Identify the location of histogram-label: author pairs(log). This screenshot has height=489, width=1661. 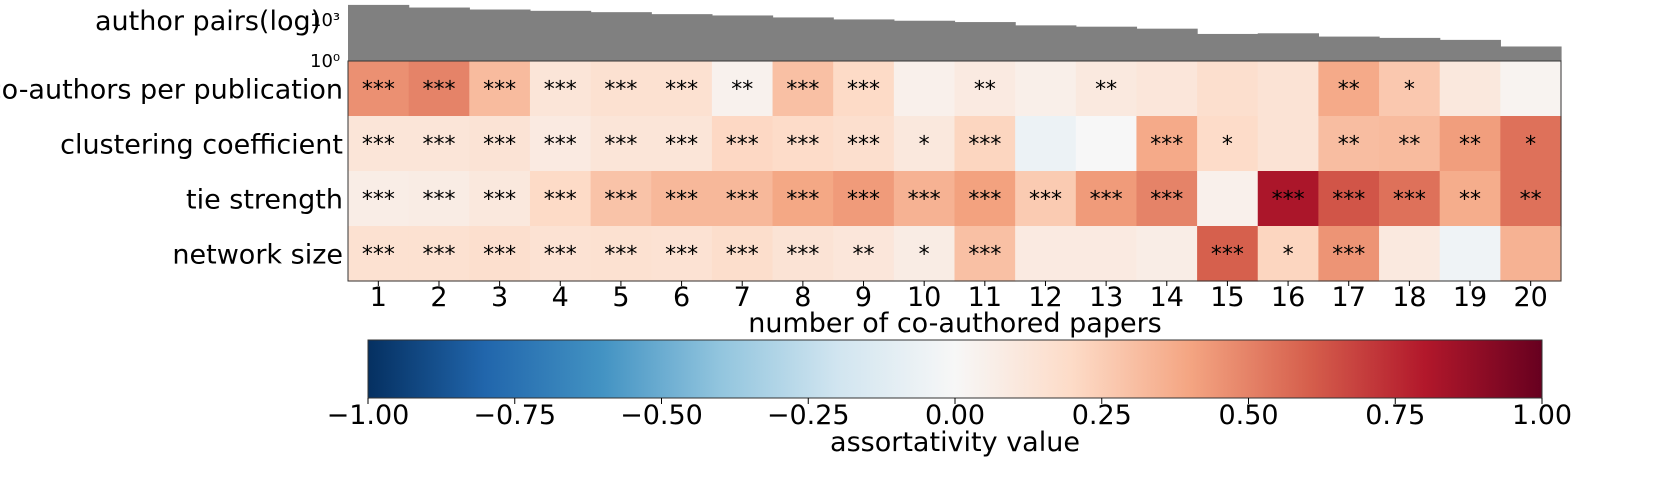
(208, 21).